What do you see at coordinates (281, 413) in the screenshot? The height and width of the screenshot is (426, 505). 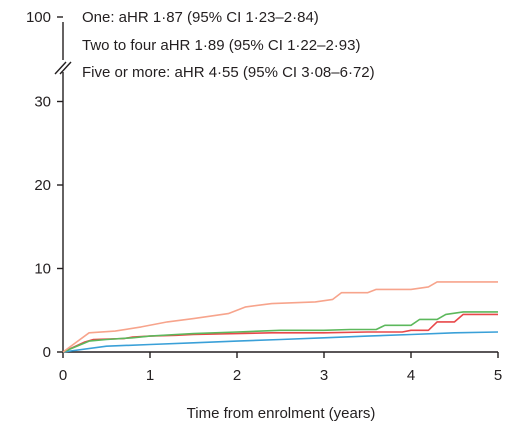 I see `x-axis-label: Time from enrolment (years)` at bounding box center [281, 413].